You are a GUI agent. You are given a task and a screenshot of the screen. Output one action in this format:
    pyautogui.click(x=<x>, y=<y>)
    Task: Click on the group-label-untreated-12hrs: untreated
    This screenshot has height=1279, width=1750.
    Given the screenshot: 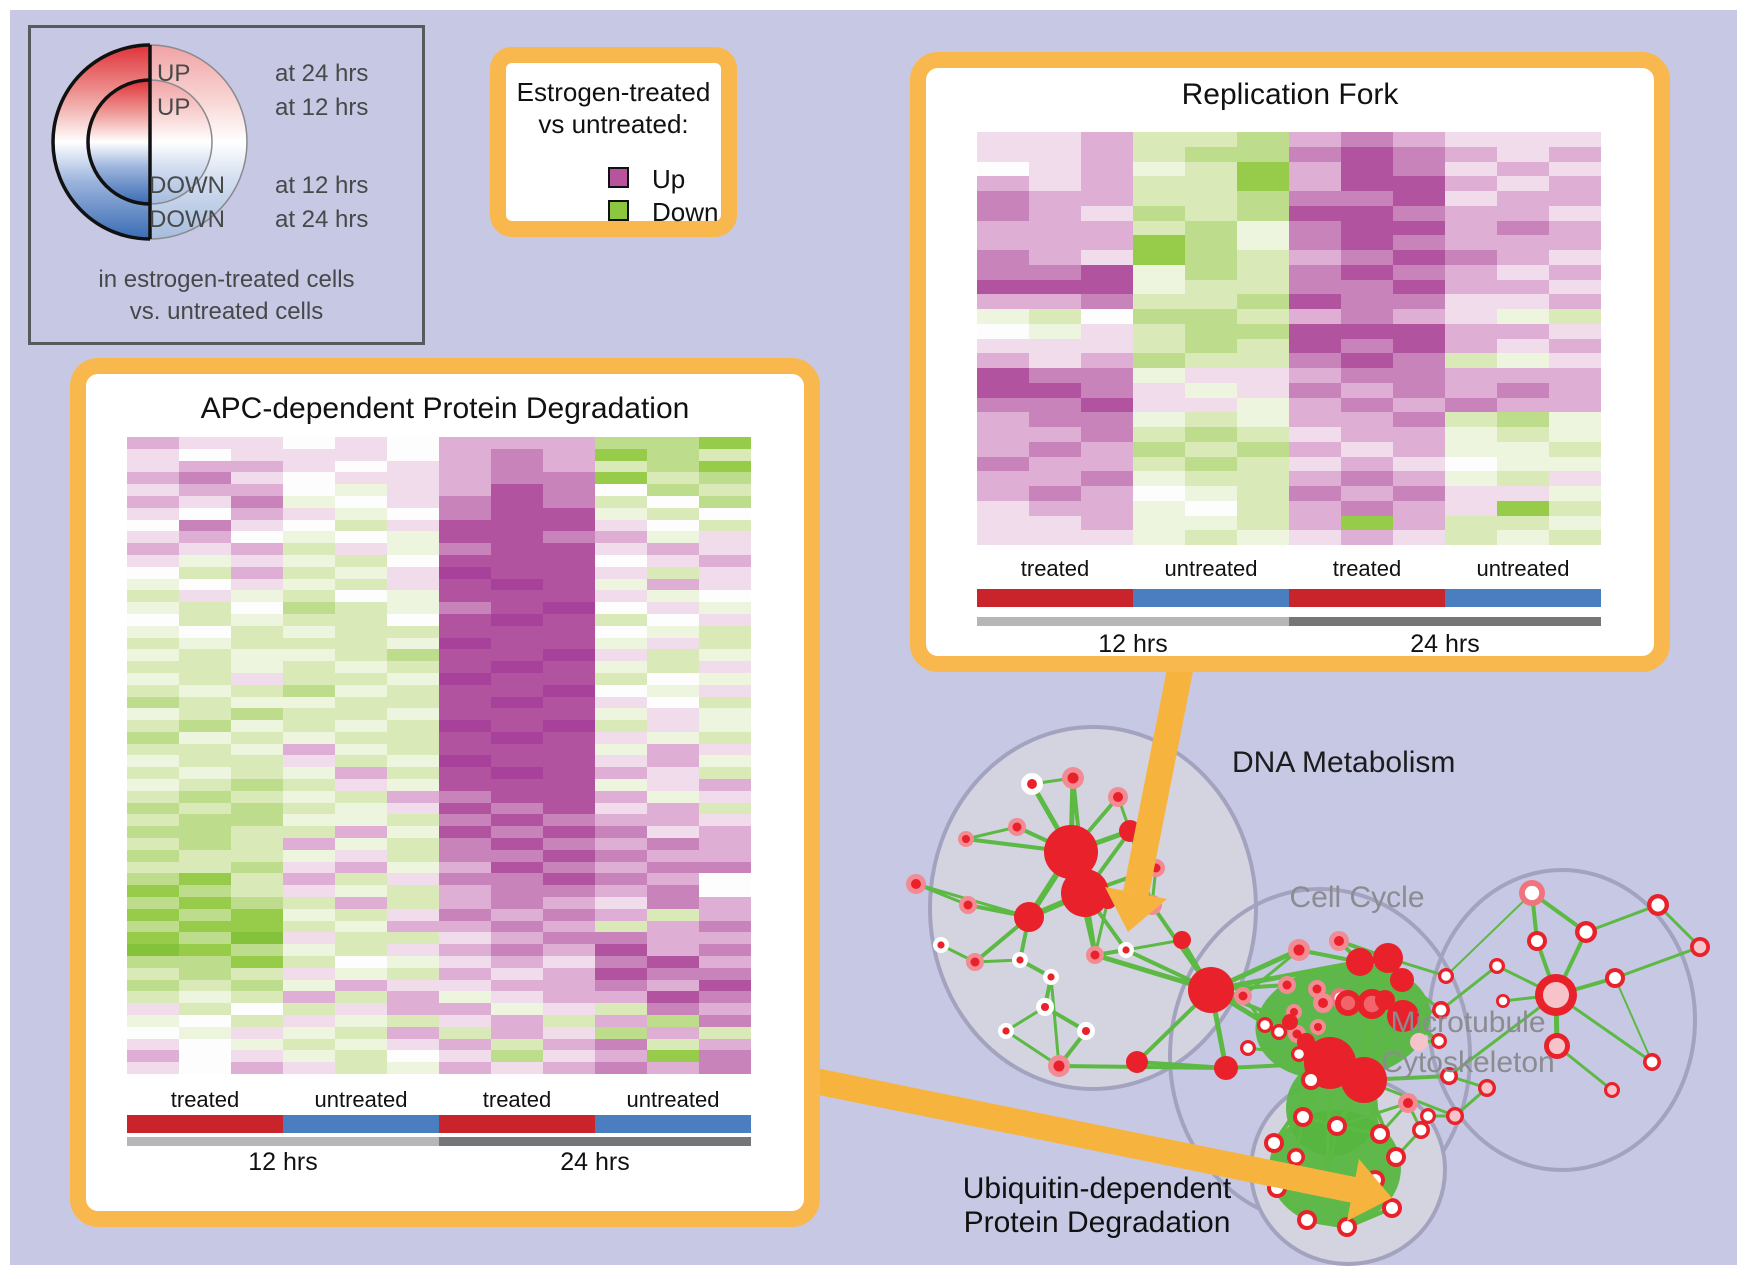 What is the action you would take?
    pyautogui.click(x=361, y=1099)
    